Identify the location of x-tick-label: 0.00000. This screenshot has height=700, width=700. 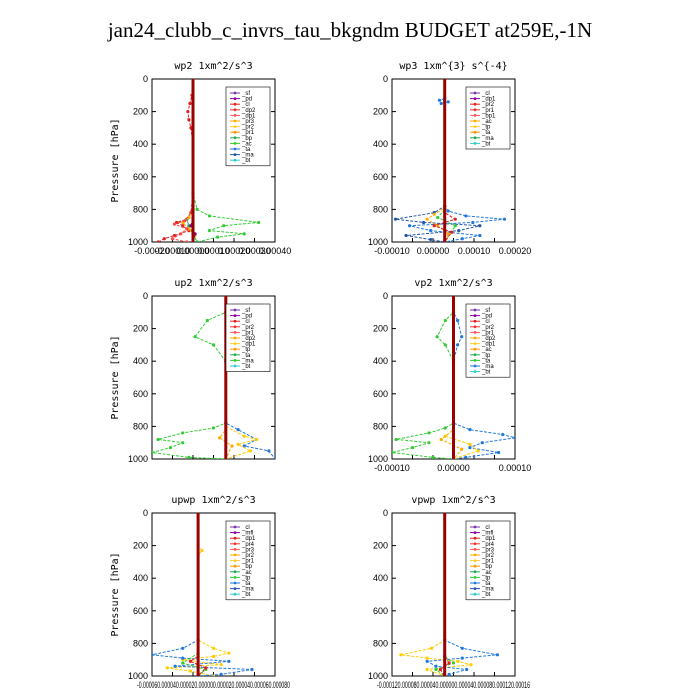
(453, 468).